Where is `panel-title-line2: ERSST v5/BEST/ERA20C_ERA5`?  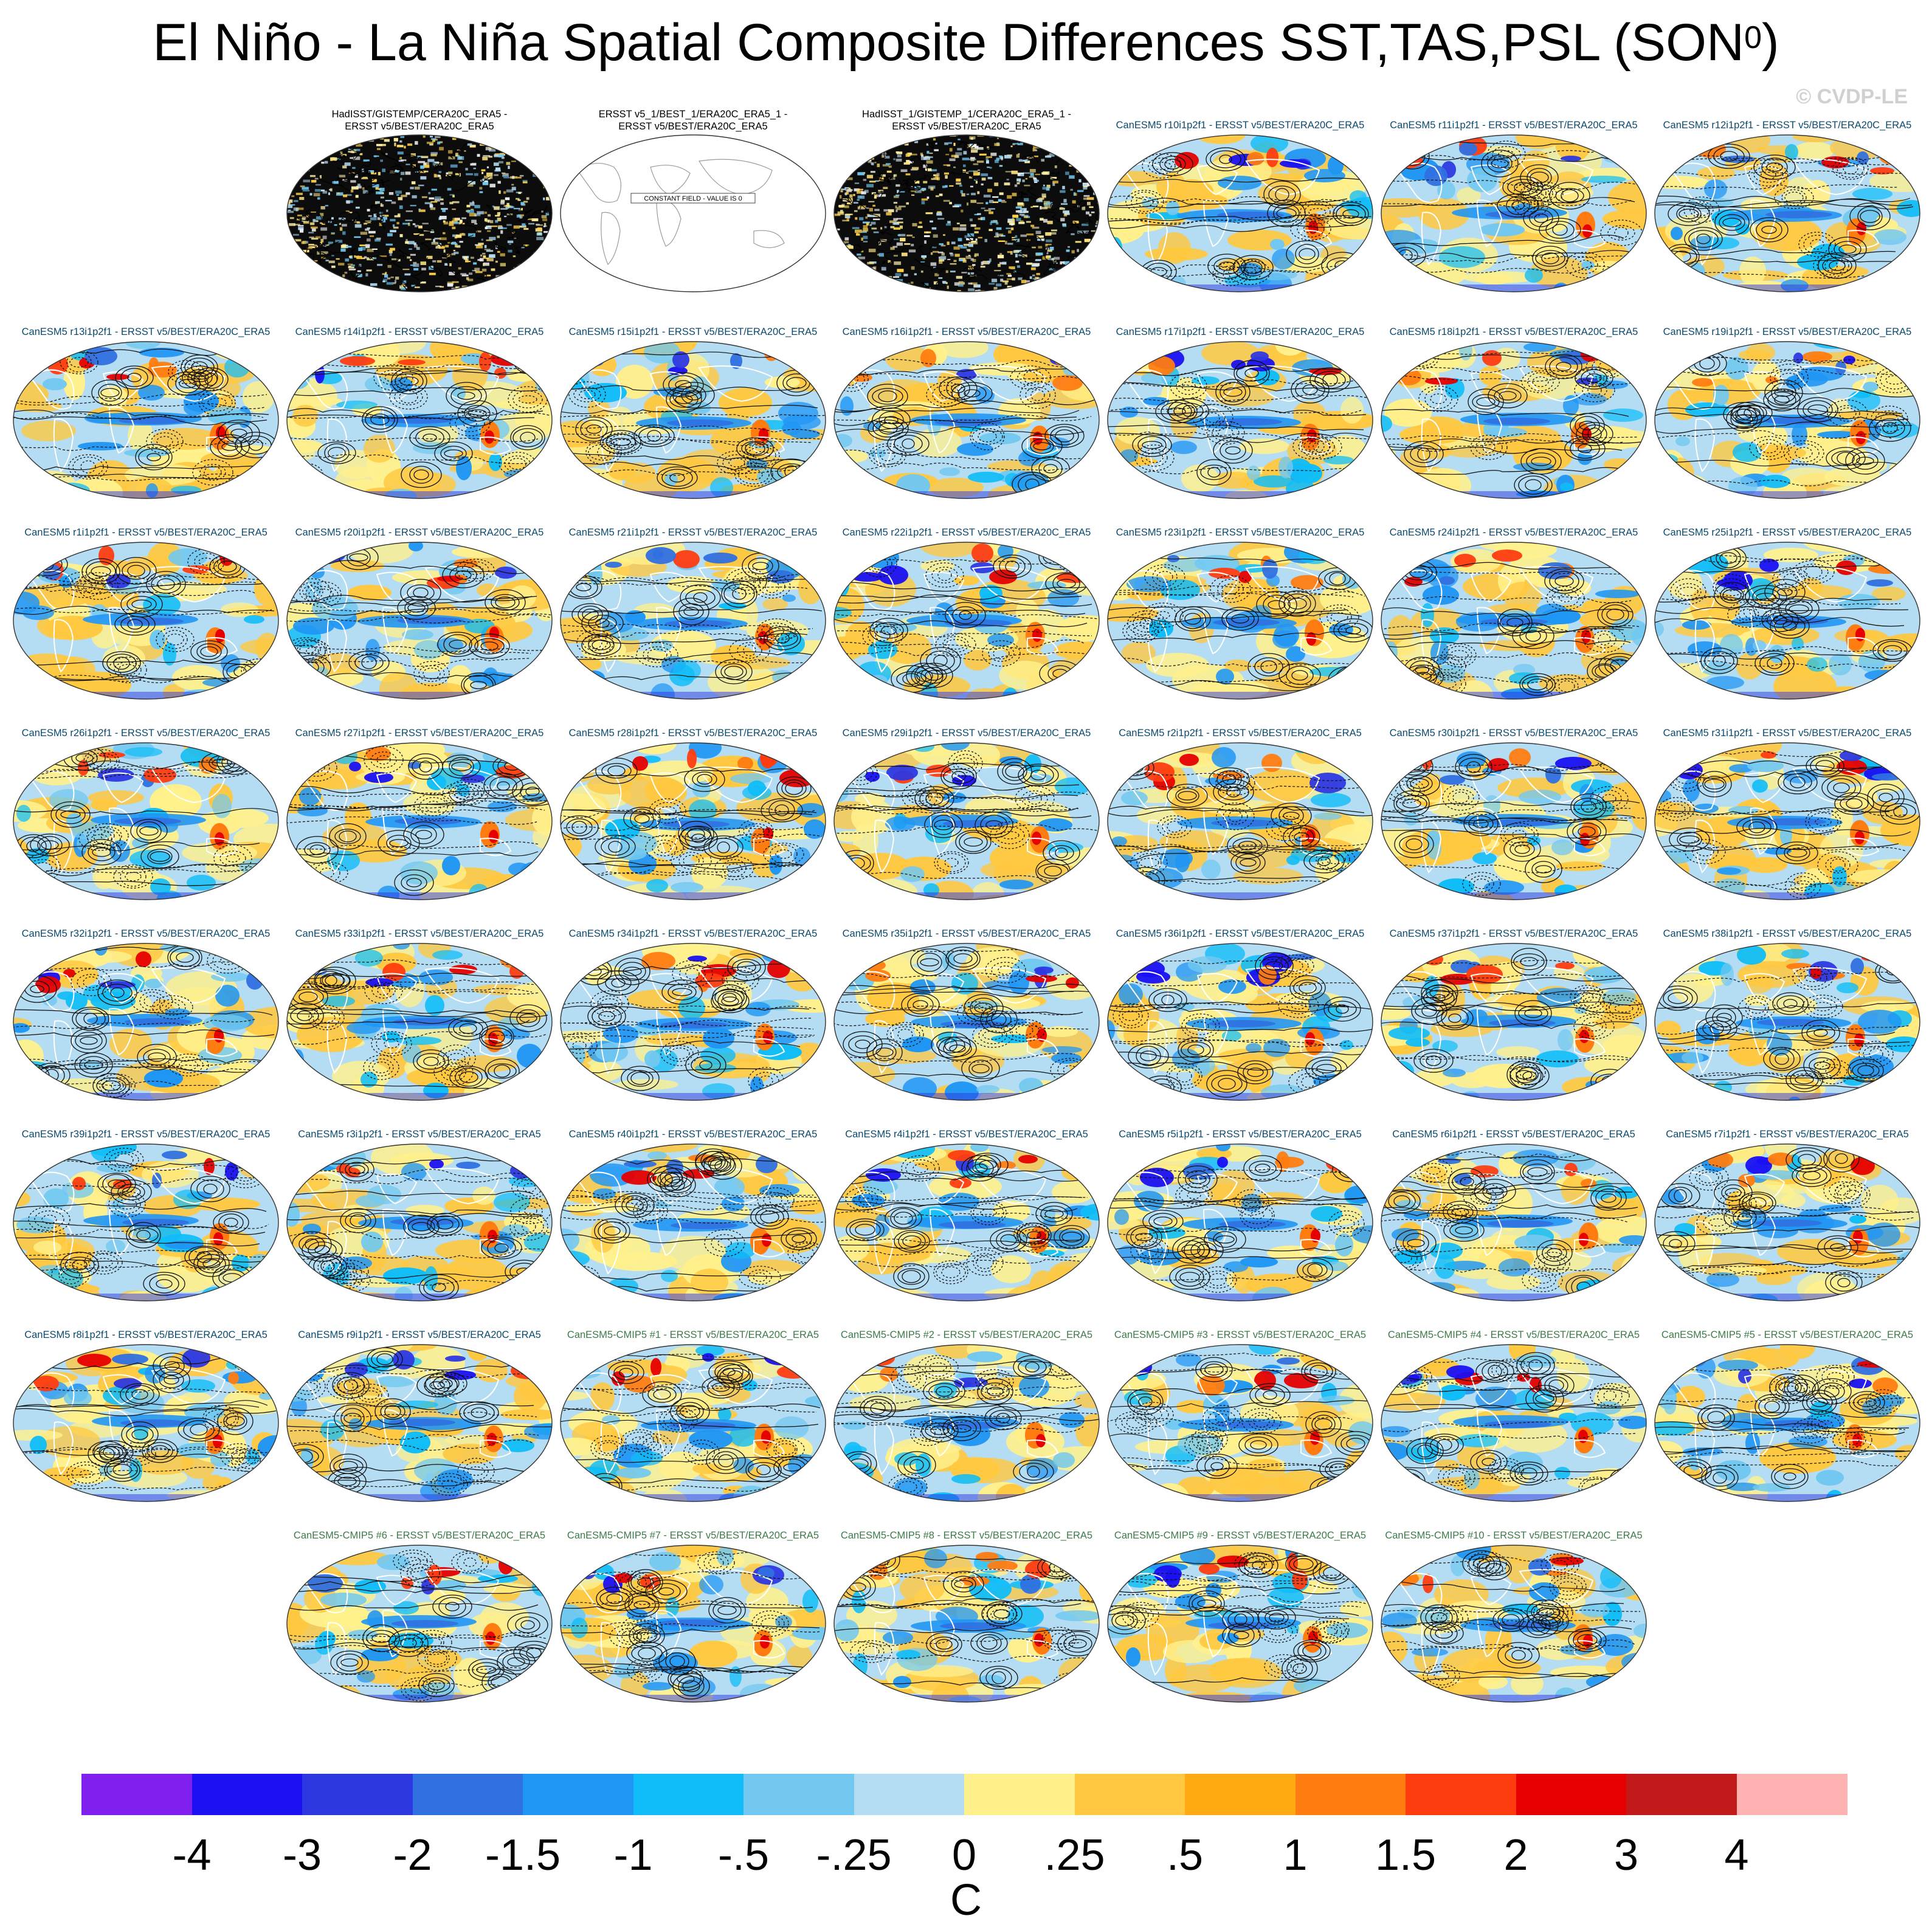
panel-title-line2: ERSST v5/BEST/ERA20C_ERA5 is located at coordinates (419, 126).